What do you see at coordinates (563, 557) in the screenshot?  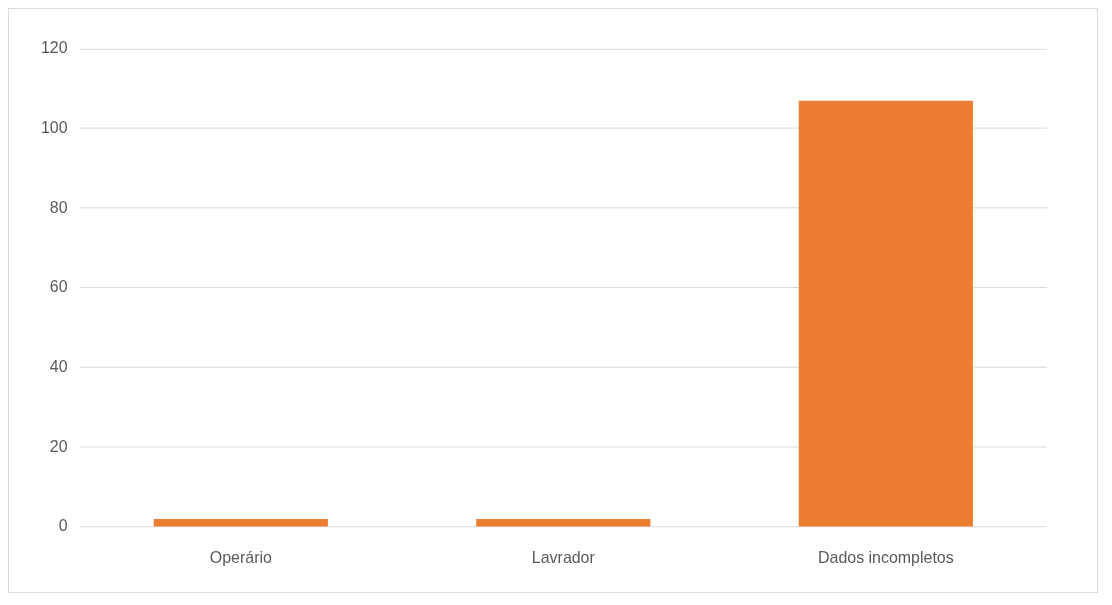 I see `x-tick-label: Lavrador` at bounding box center [563, 557].